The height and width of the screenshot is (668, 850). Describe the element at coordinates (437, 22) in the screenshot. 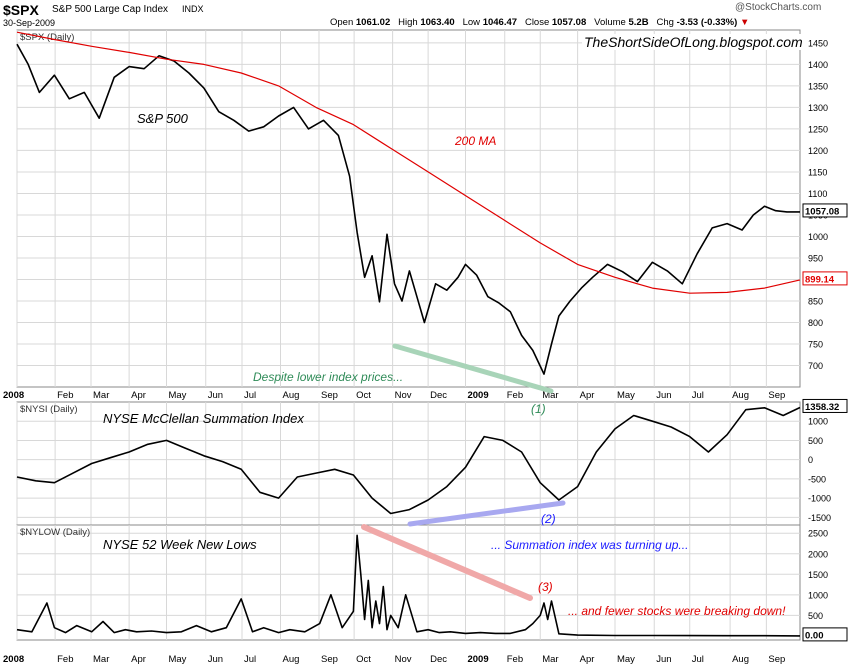

I see `high-value: 1063.40` at that location.